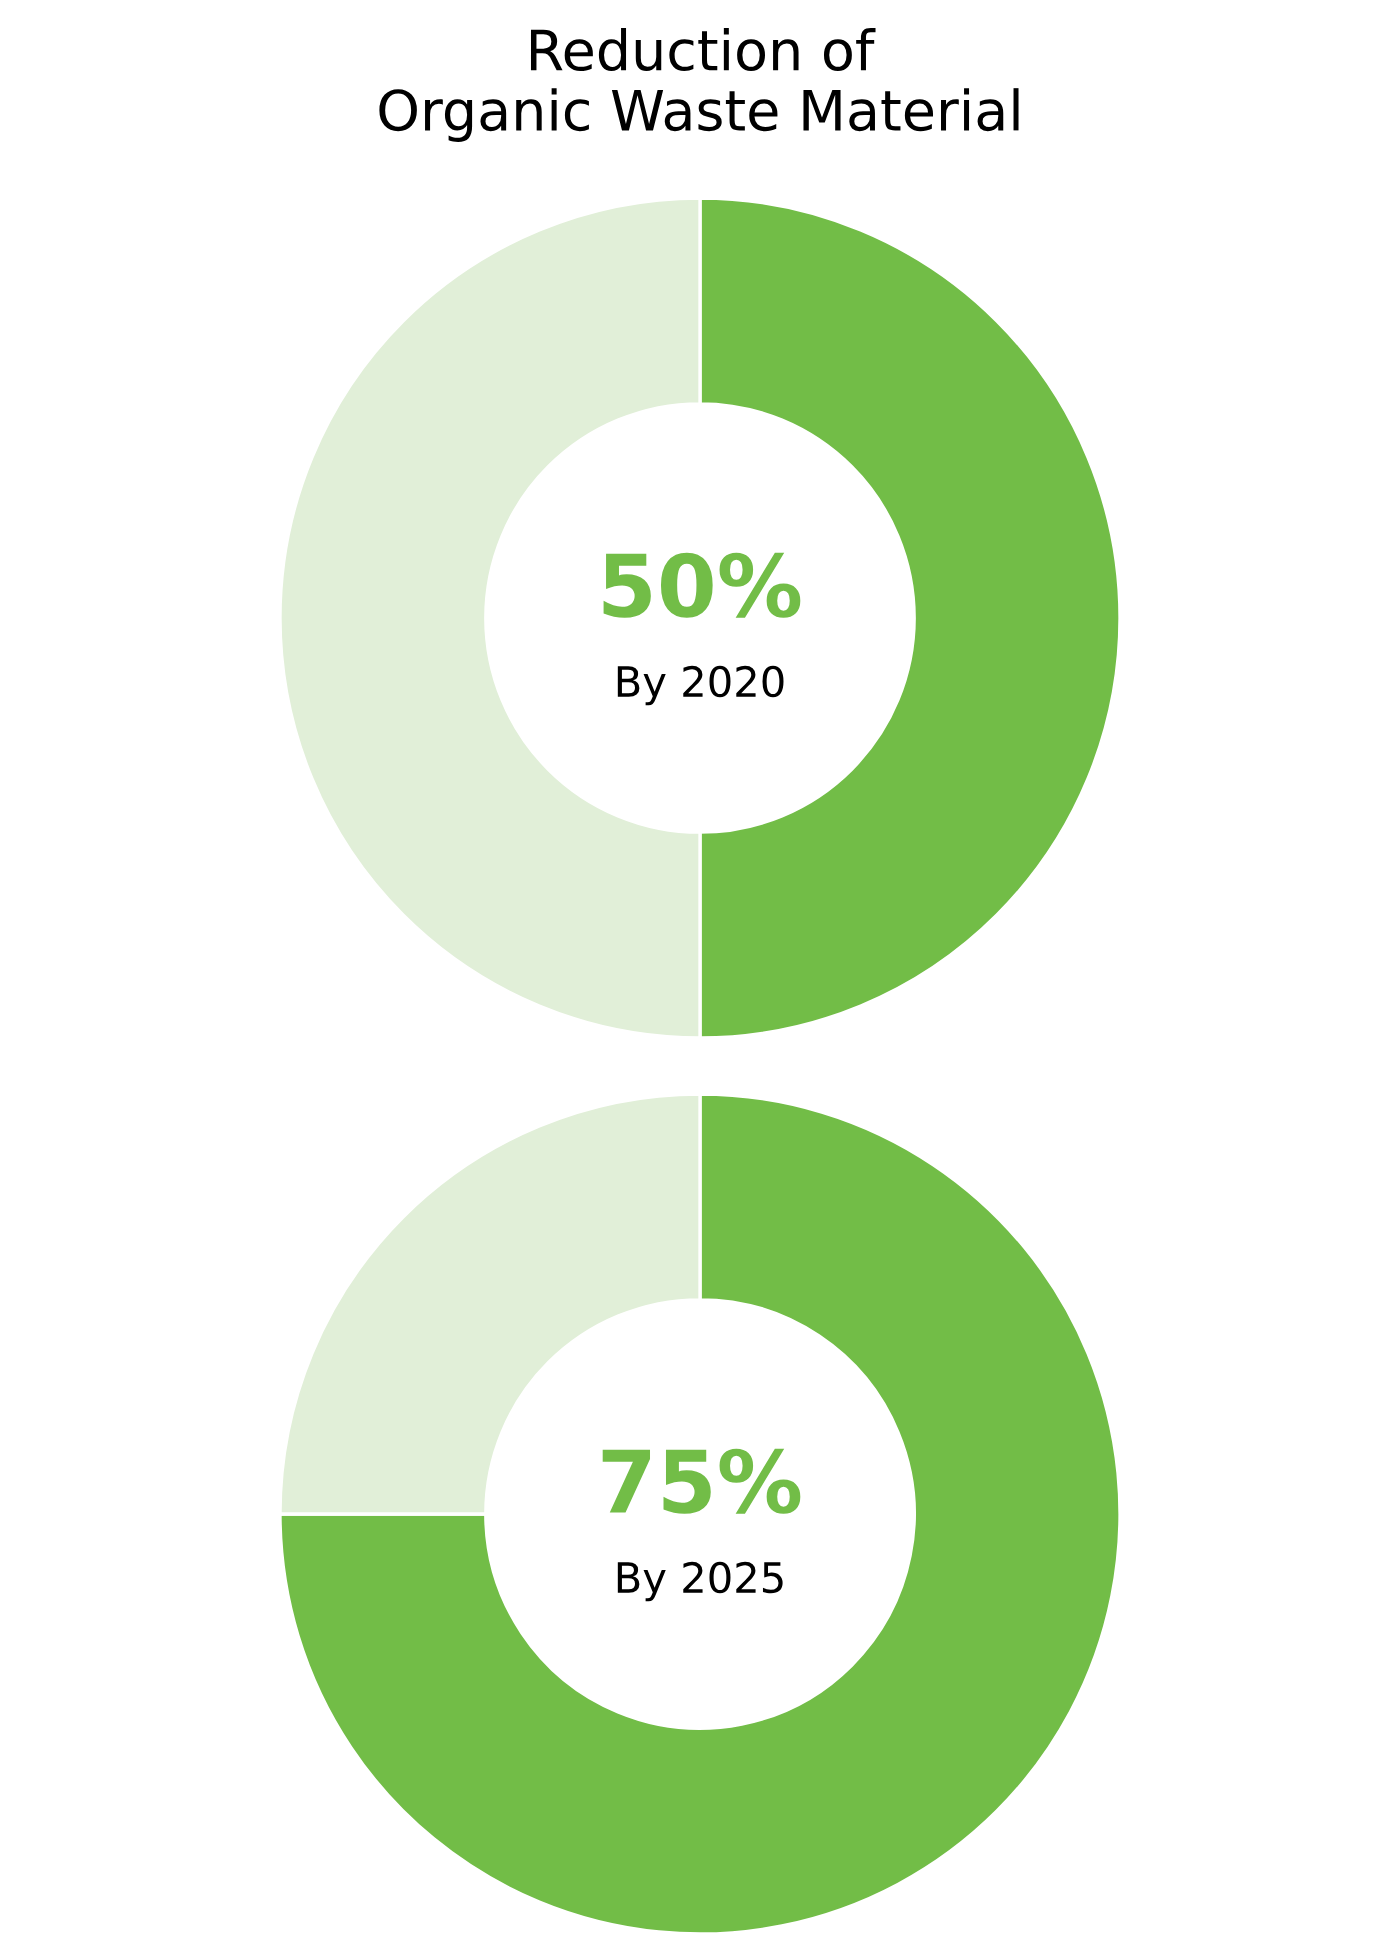  What do you see at coordinates (701, 1481) in the screenshot?
I see `data-label: 75%` at bounding box center [701, 1481].